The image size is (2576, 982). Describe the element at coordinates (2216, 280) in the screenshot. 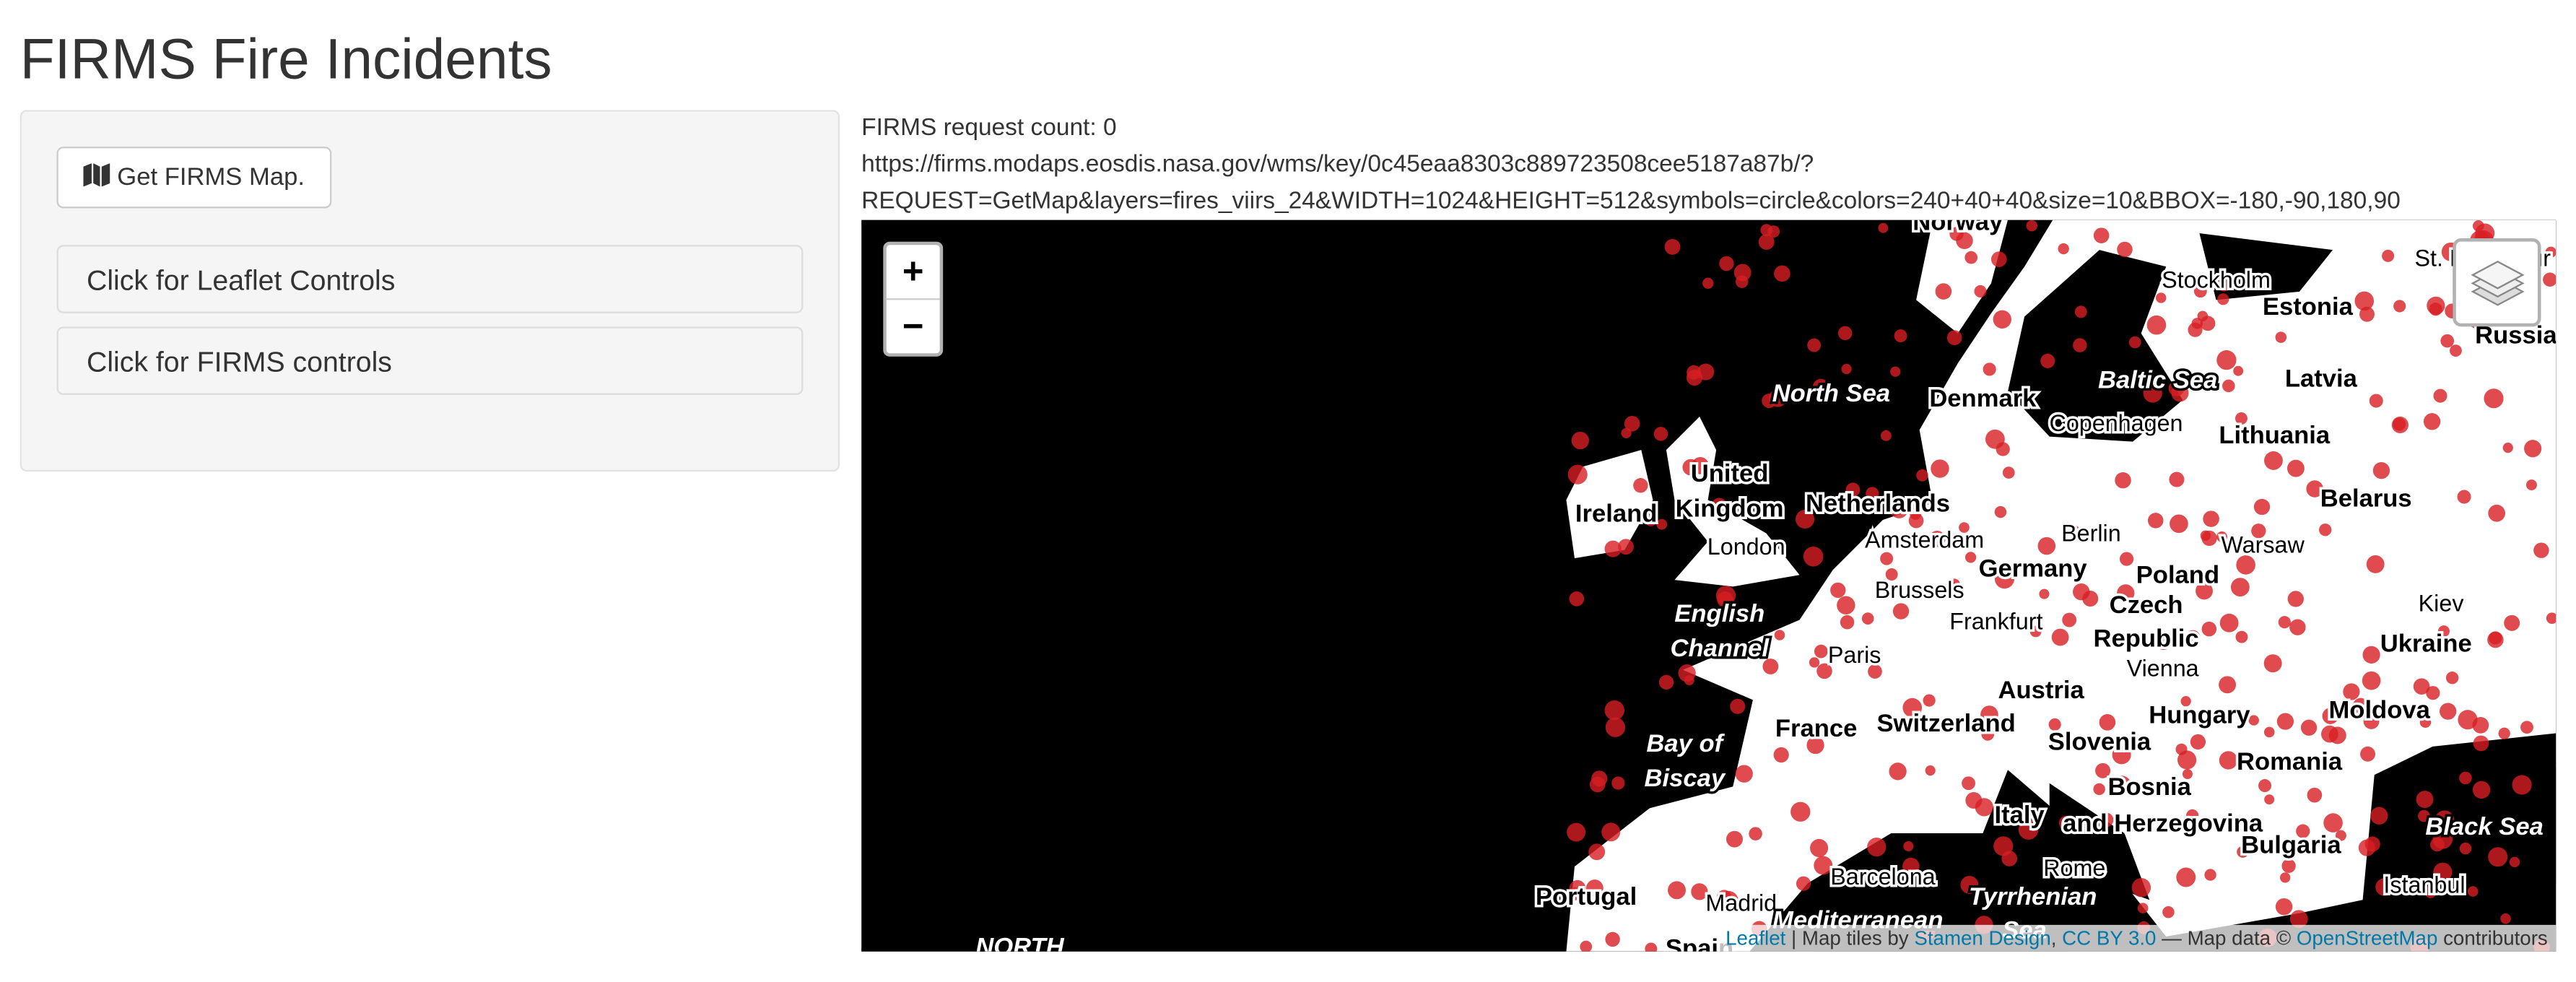

I see `map-label: Stockholm` at that location.